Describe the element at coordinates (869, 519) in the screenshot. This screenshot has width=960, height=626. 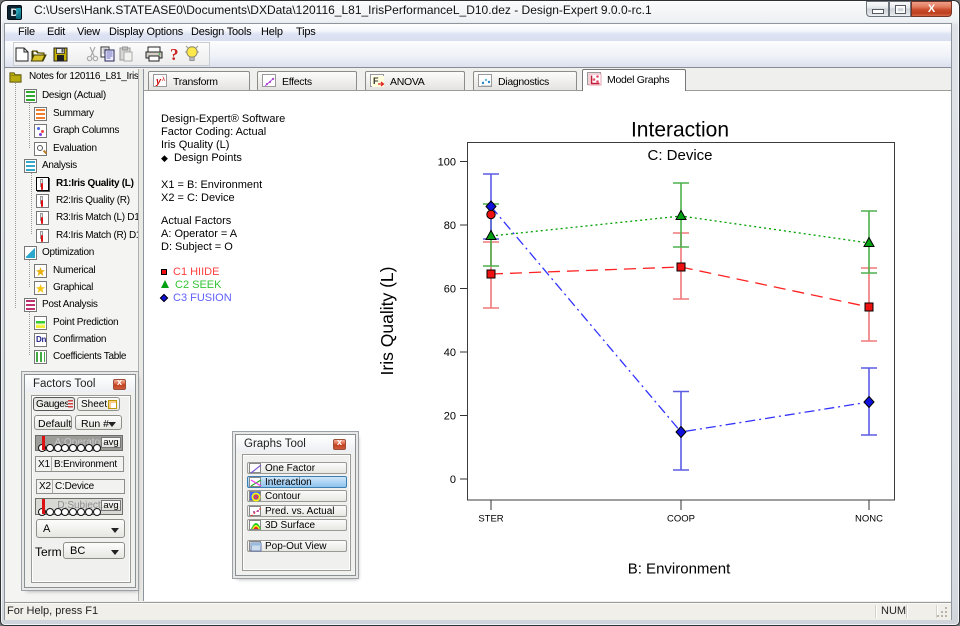
I see `svg-text: NONC` at that location.